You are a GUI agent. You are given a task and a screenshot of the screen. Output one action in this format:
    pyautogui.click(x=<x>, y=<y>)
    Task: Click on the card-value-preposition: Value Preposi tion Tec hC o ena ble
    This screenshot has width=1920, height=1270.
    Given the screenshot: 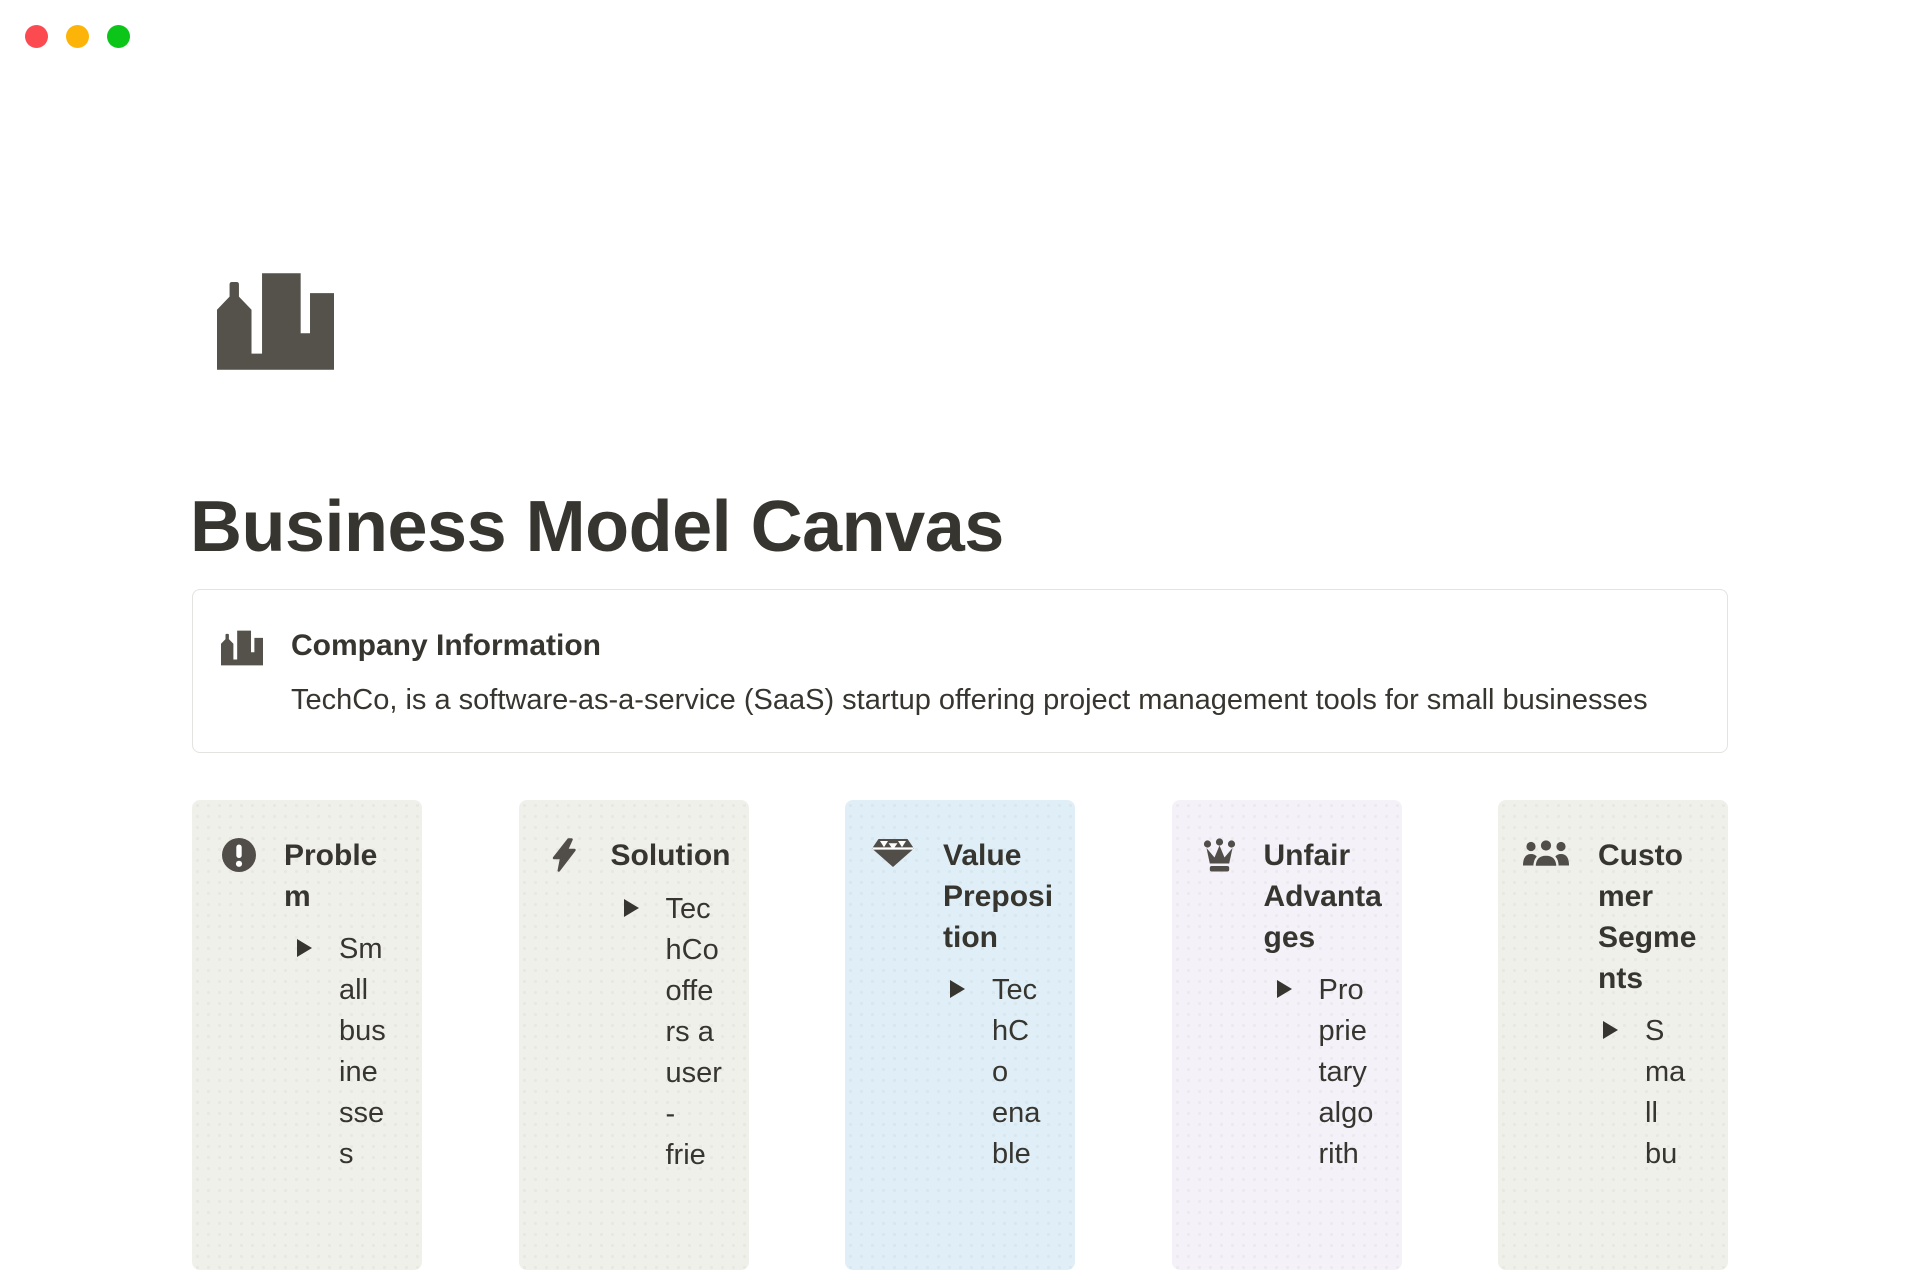 What is the action you would take?
    pyautogui.click(x=960, y=1035)
    